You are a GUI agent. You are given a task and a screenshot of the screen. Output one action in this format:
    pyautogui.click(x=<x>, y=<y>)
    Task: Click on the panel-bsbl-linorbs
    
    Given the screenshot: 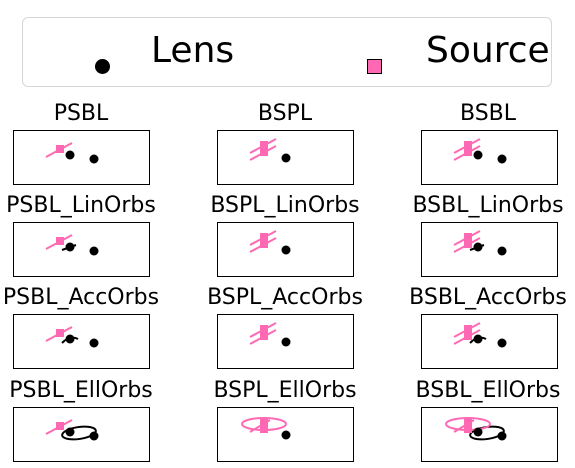 What is the action you would take?
    pyautogui.click(x=489, y=249)
    